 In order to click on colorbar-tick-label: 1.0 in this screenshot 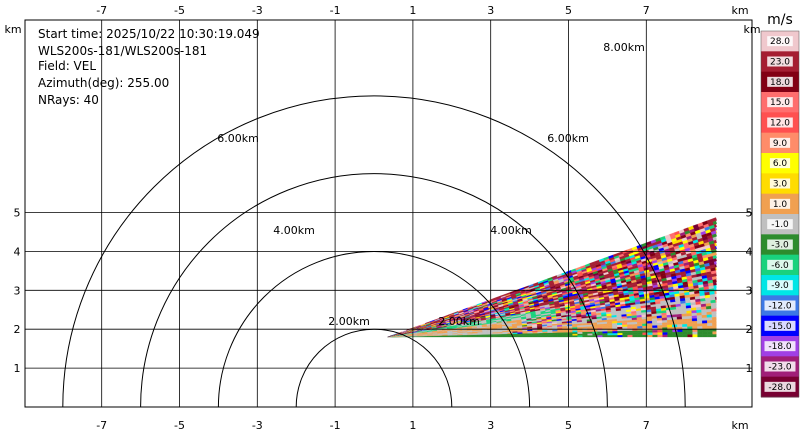, I will do `click(780, 205)`.